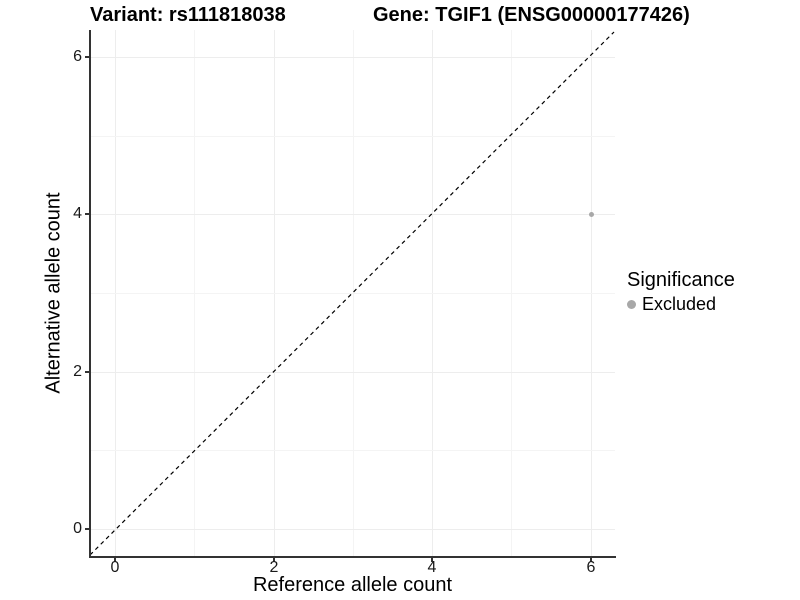 The image size is (800, 600). I want to click on legend-item-label: Excluded, so click(679, 304).